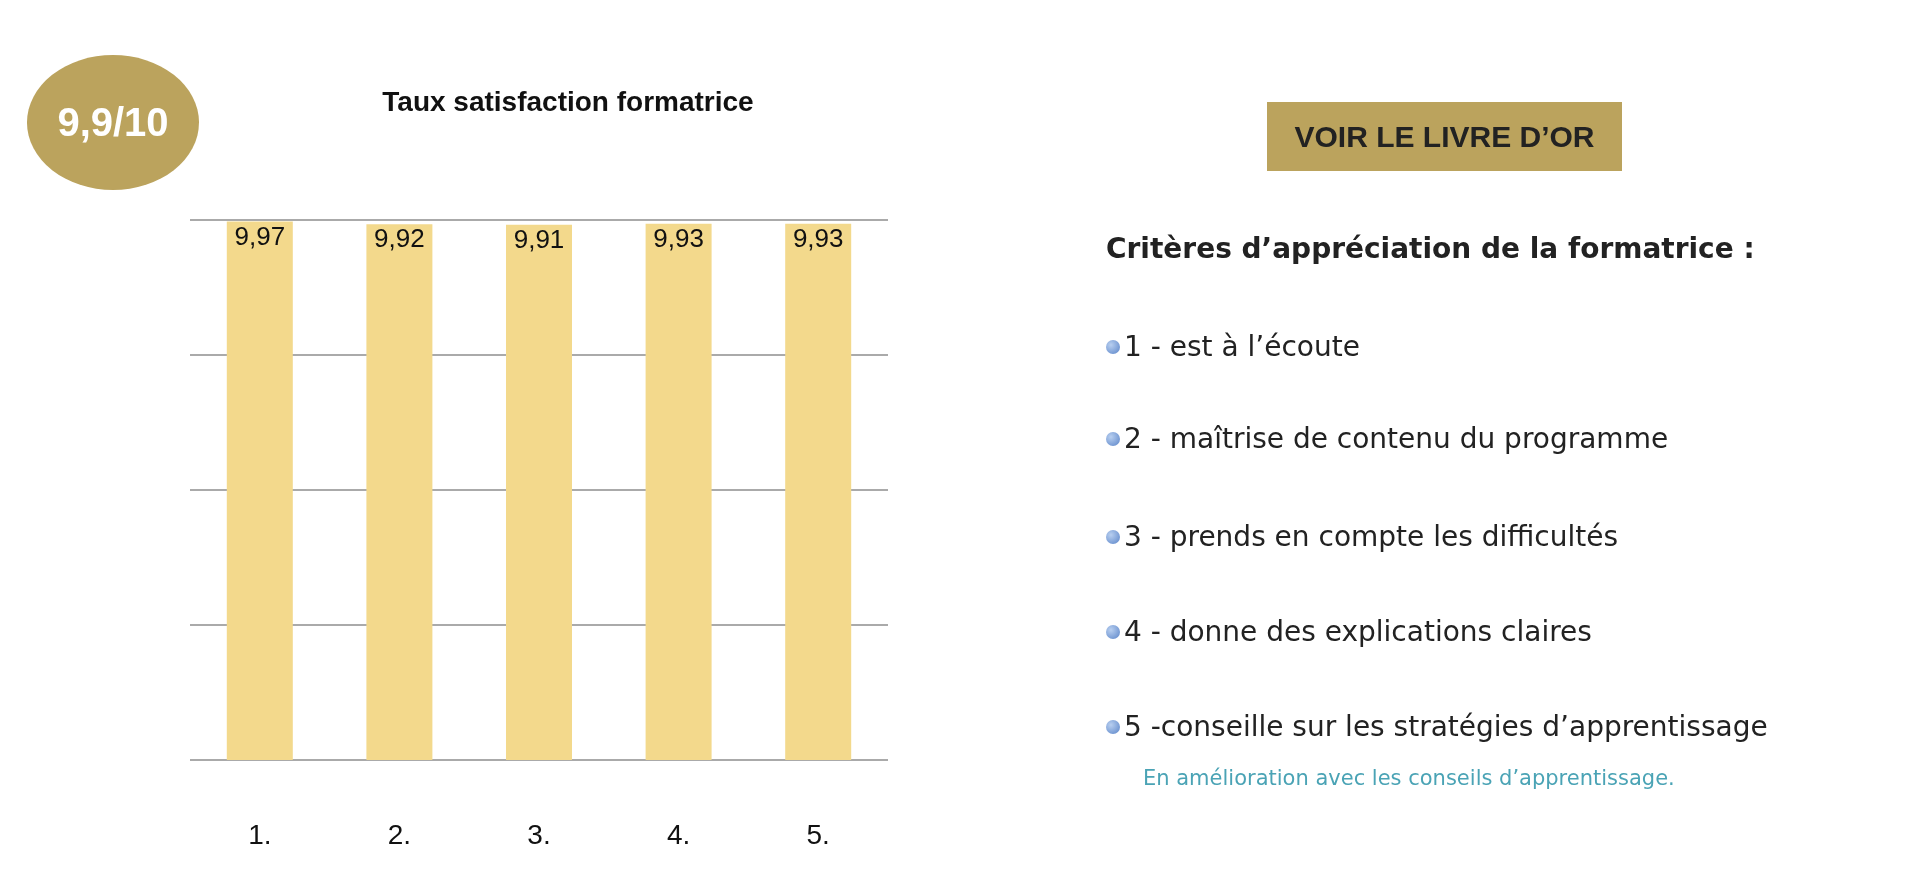 The image size is (1920, 890). I want to click on chart-title: Taux satisfaction formatrice, so click(568, 101).